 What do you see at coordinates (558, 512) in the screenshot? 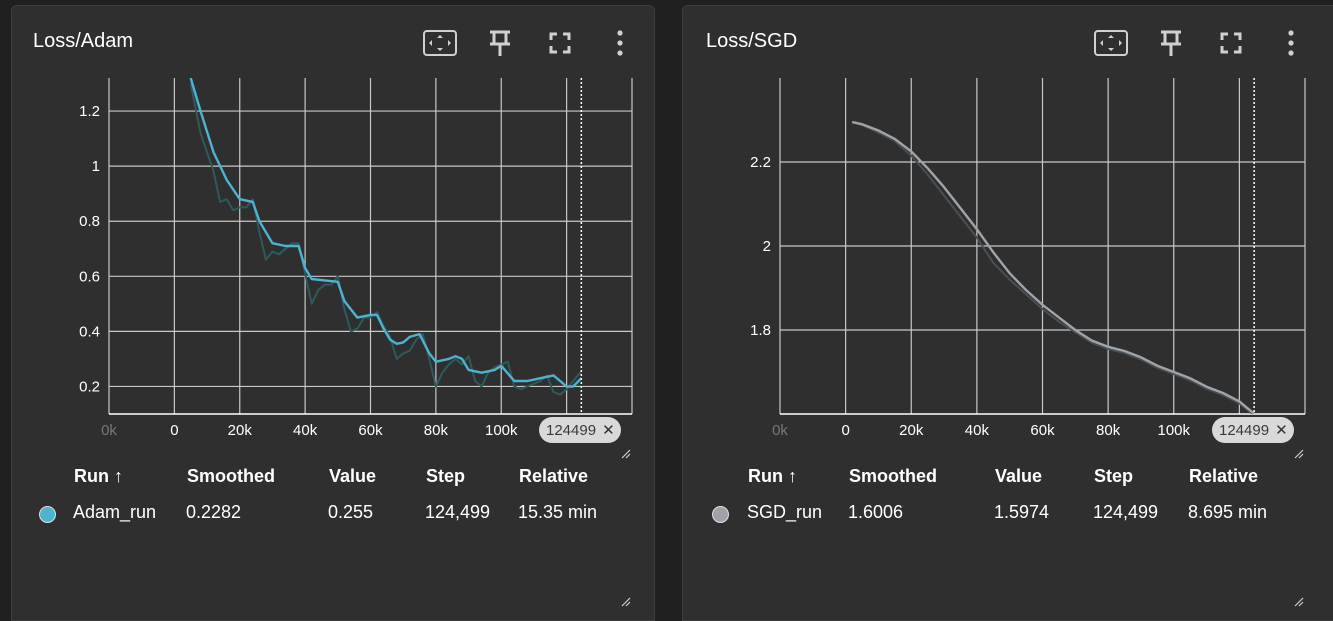
I see `legend-relative-time: 15.35 min` at bounding box center [558, 512].